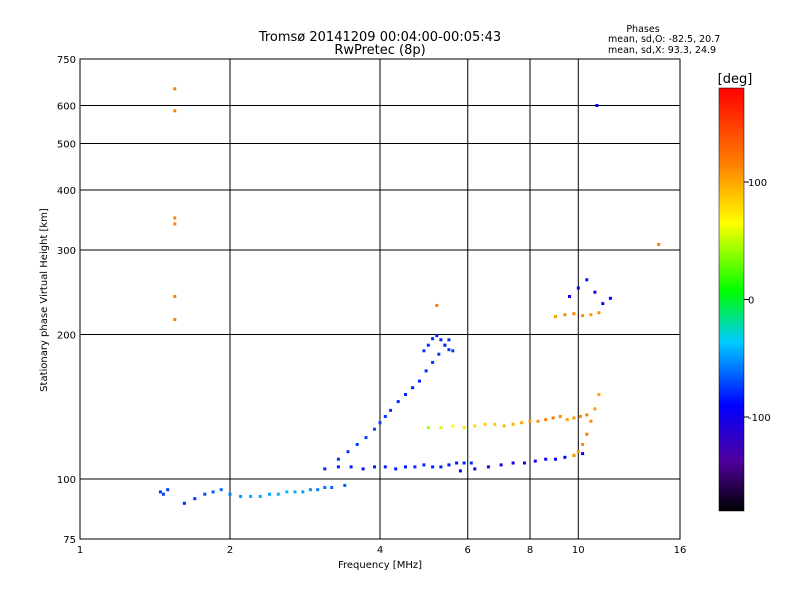 The image size is (800, 600). What do you see at coordinates (578, 550) in the screenshot?
I see `x-tick-label: 10` at bounding box center [578, 550].